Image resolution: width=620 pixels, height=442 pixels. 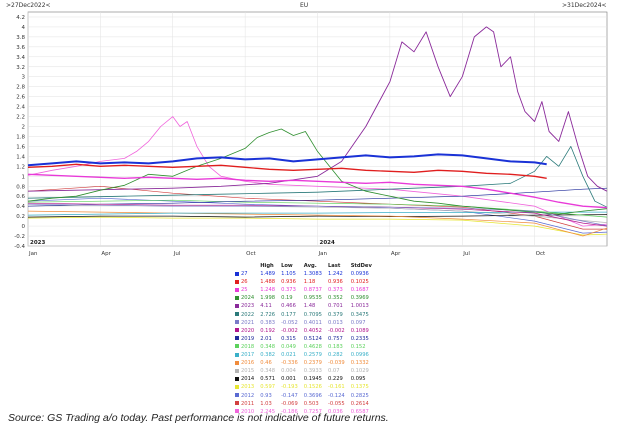 I want to click on legend-stddev: 0.1029, so click(x=359, y=371).